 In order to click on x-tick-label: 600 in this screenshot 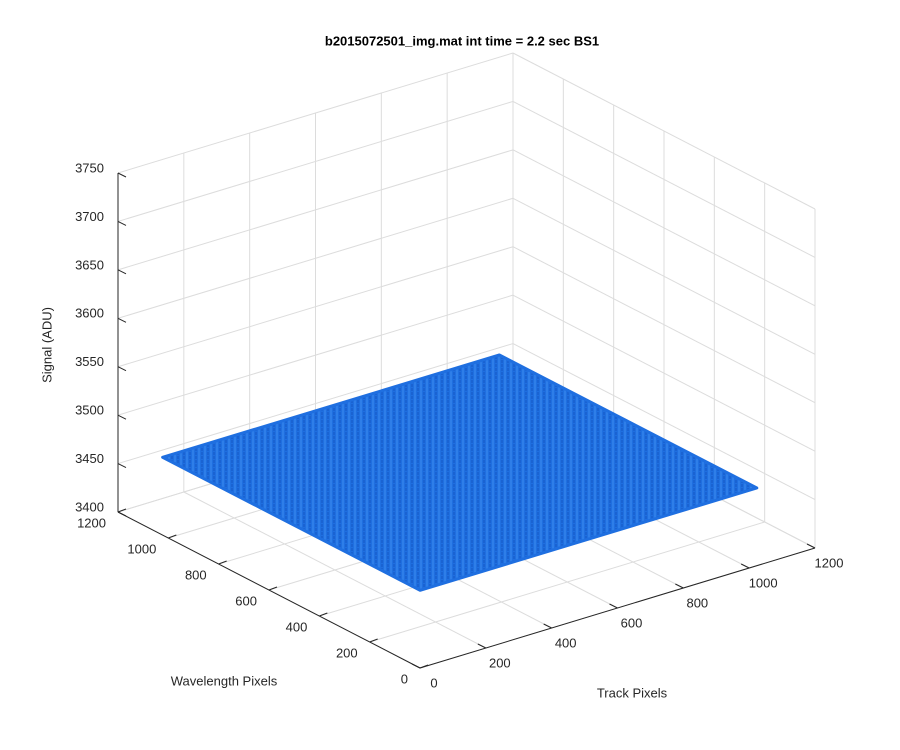, I will do `click(632, 622)`.